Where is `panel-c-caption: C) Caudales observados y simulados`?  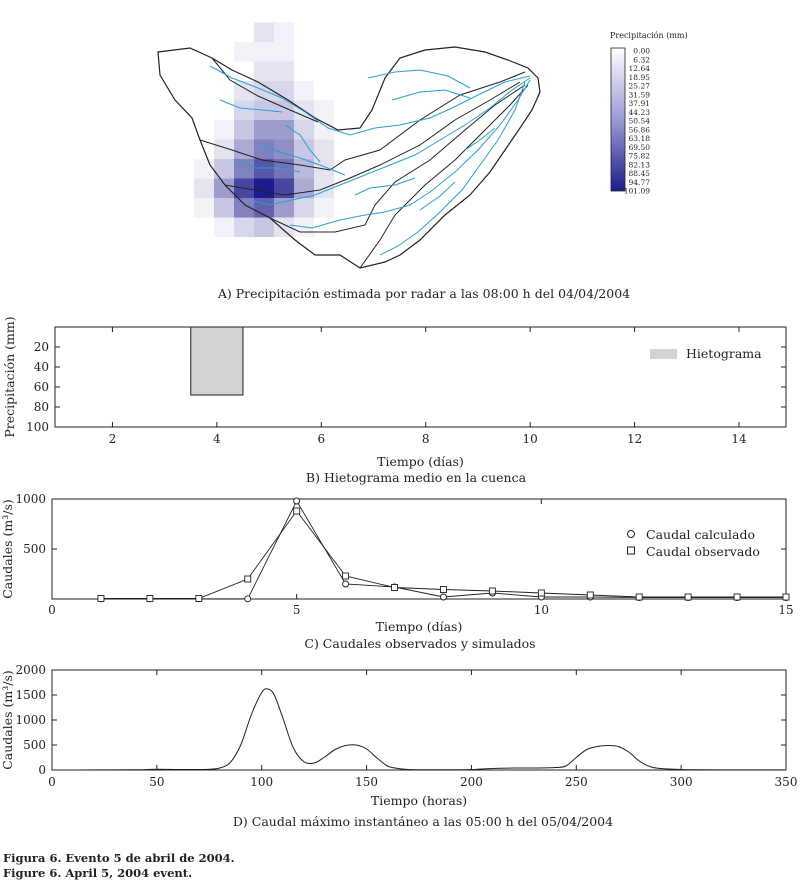
panel-c-caption: C) Caudales observados y simulados is located at coordinates (419, 643).